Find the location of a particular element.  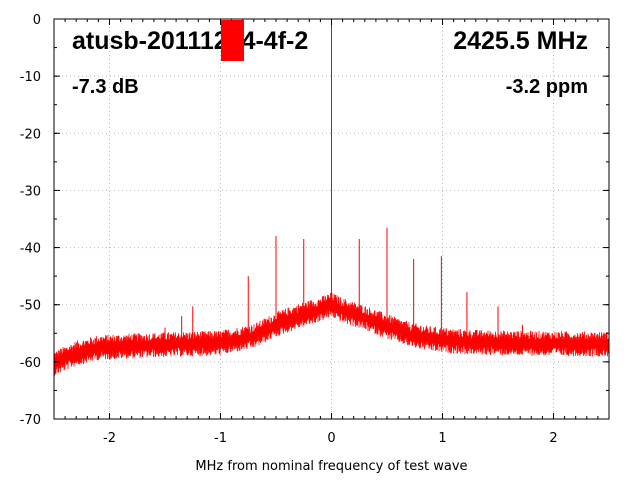

y-tick-label: -30 is located at coordinates (30, 191).